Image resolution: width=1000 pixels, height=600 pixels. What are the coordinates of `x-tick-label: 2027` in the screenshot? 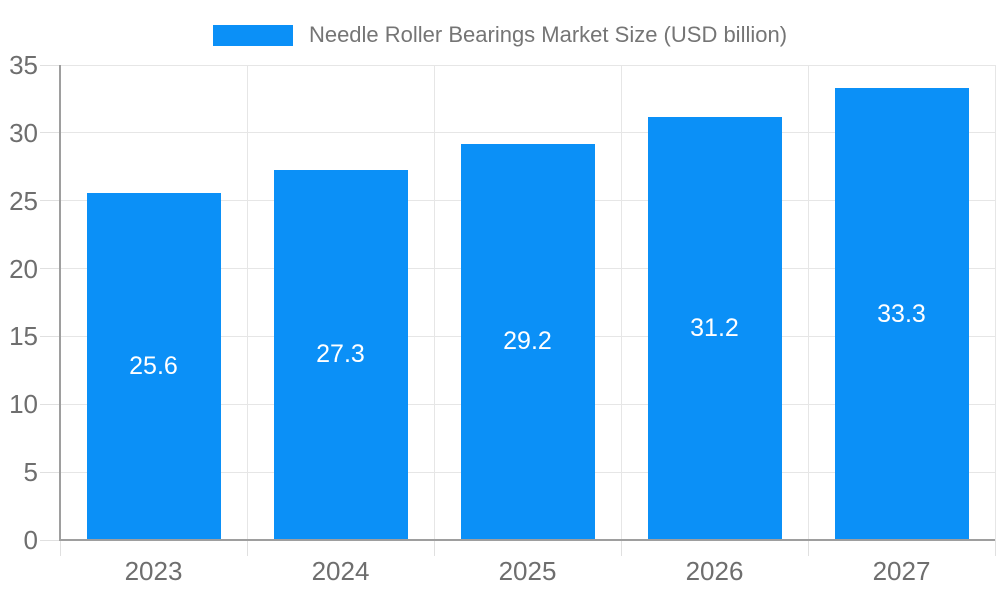 It's located at (901, 571).